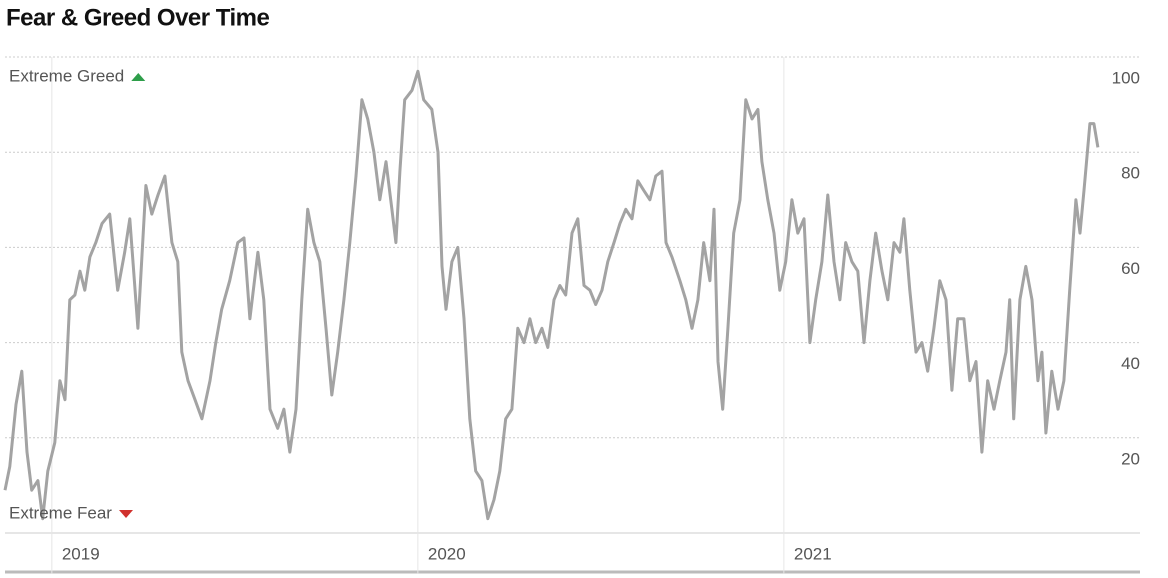 The image size is (1168, 578). Describe the element at coordinates (1130, 458) in the screenshot. I see `y-tick-label: 20` at that location.